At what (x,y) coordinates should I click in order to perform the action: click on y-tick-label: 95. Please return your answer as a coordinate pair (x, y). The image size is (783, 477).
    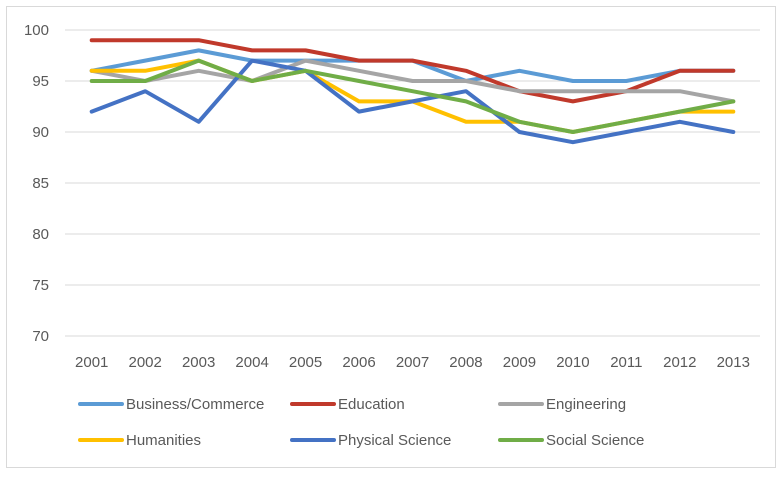
    Looking at the image, I should click on (40, 81).